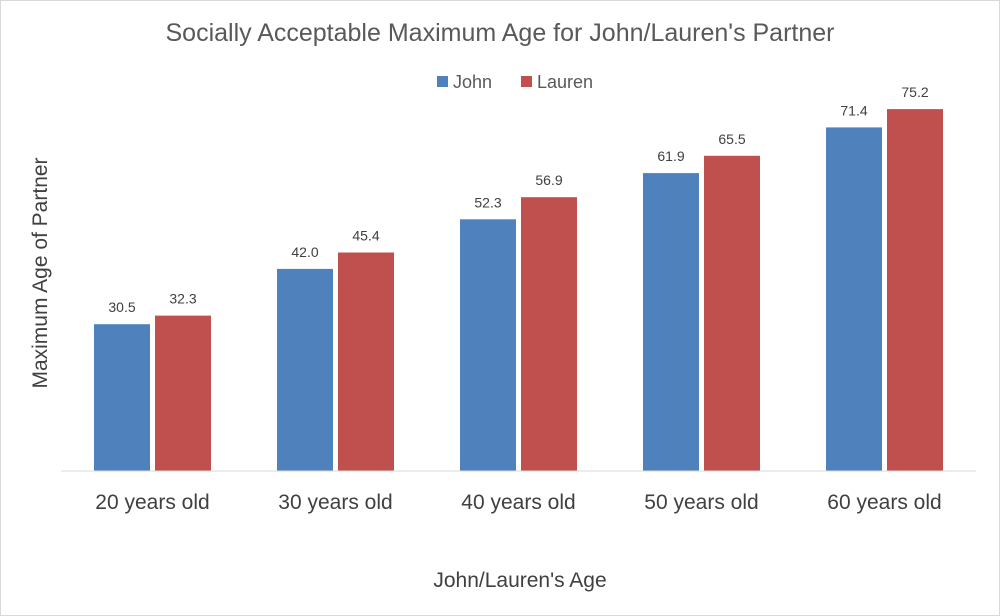 The image size is (1000, 616). I want to click on y-axis-title: Maximum Age of Partner, so click(40, 272).